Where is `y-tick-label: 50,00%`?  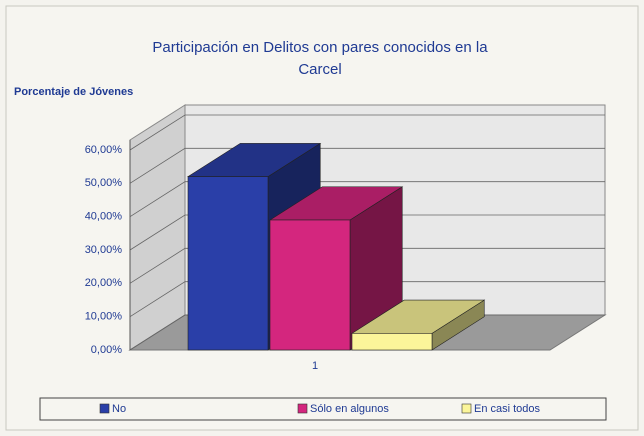 y-tick-label: 50,00% is located at coordinates (104, 183).